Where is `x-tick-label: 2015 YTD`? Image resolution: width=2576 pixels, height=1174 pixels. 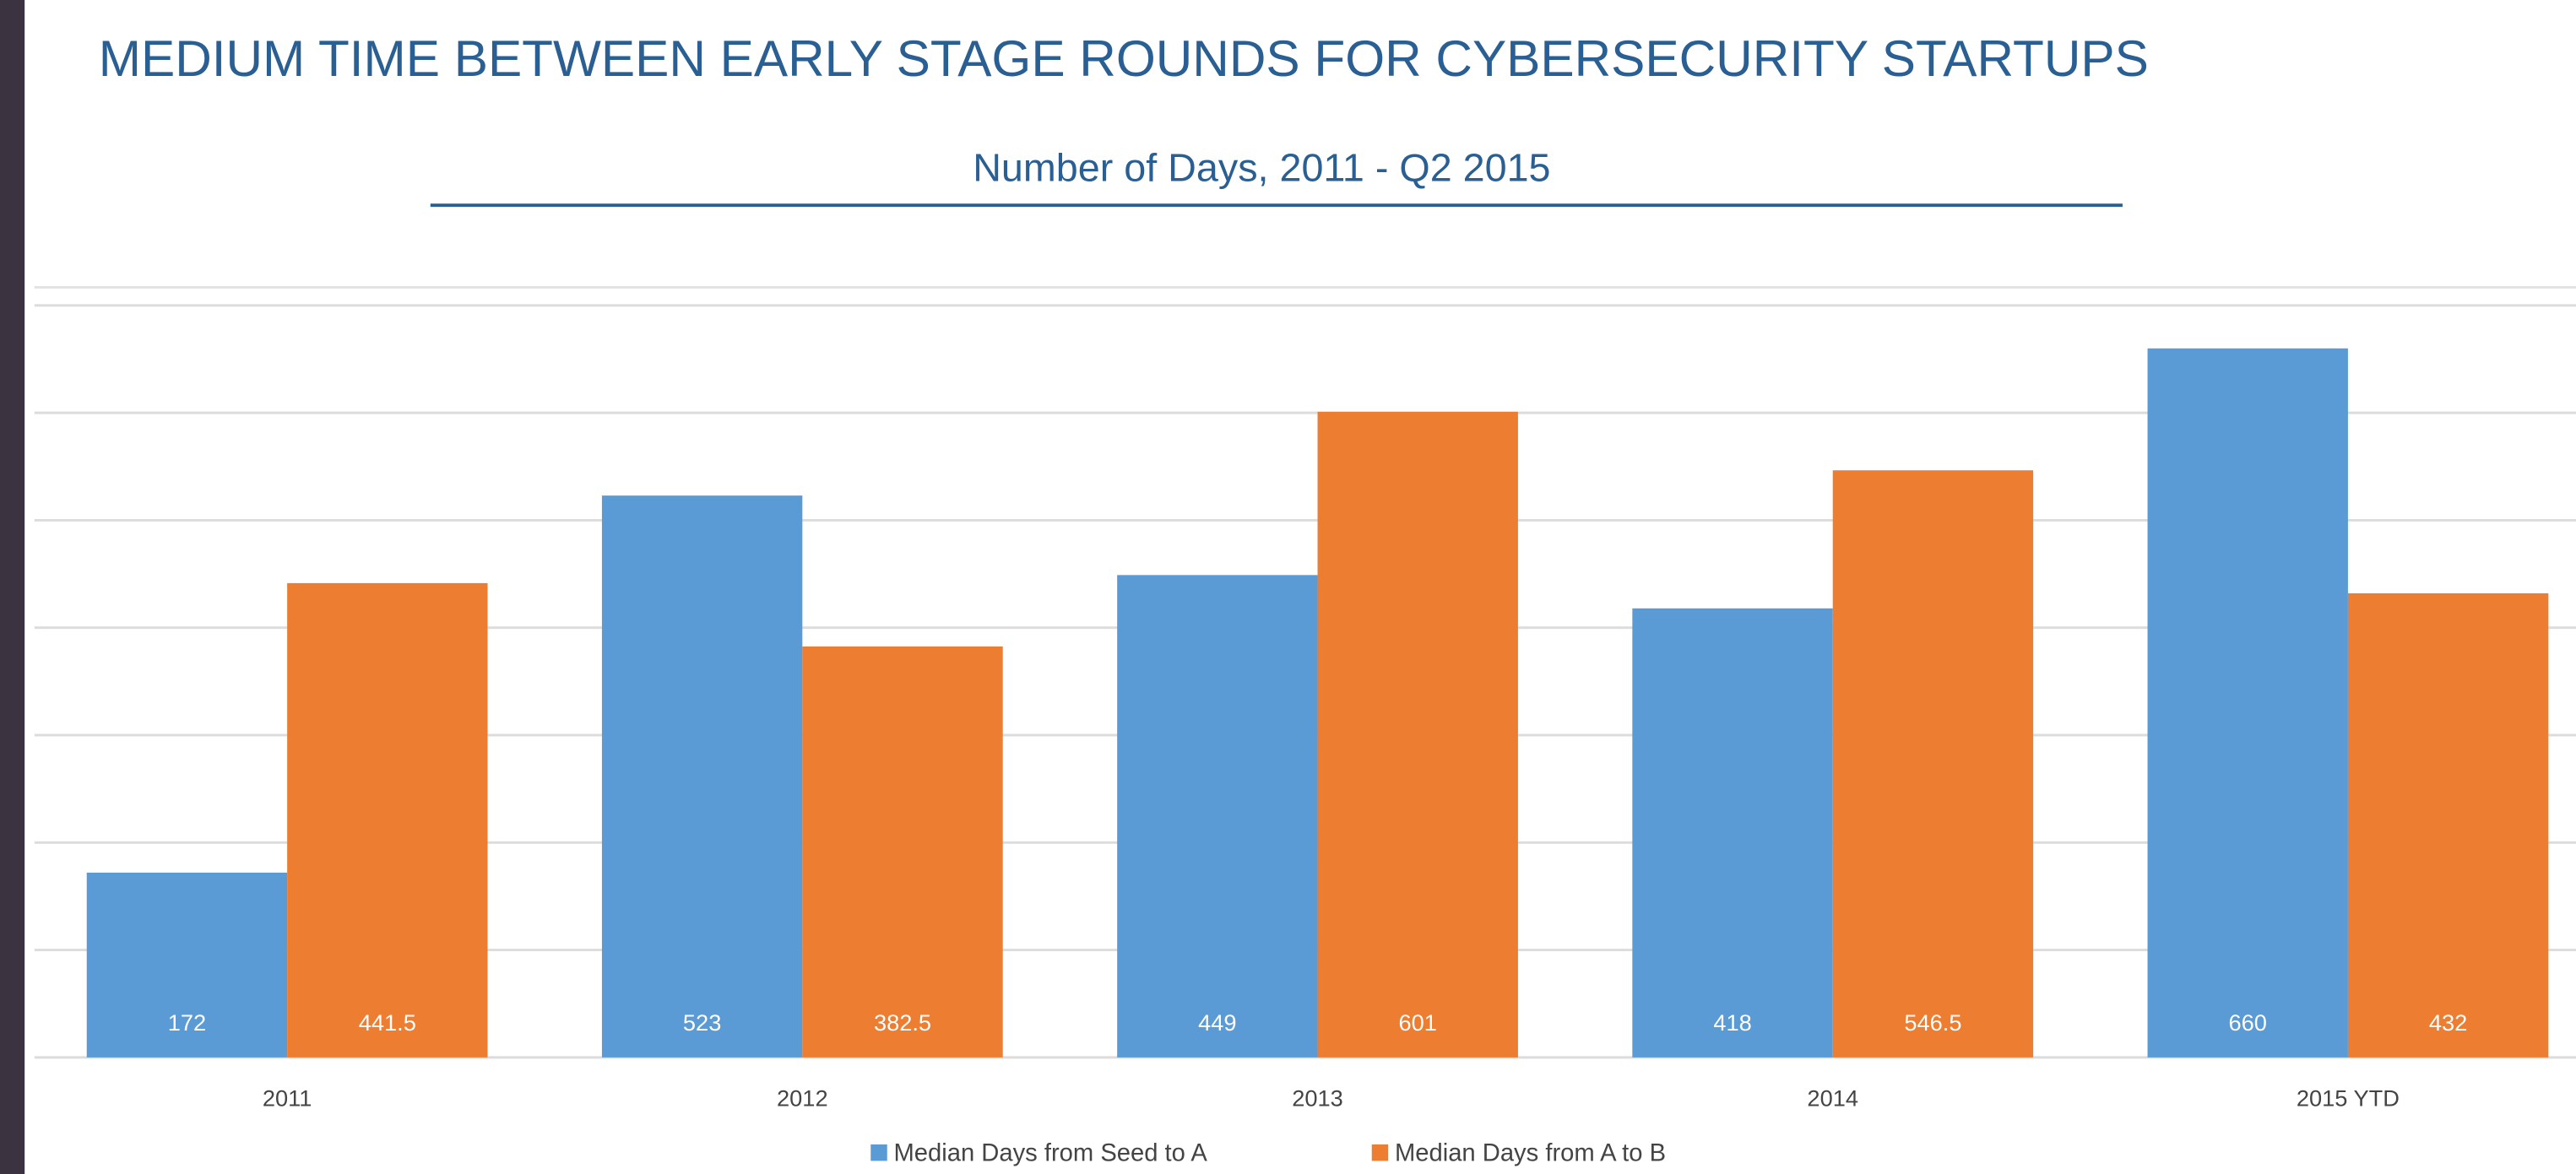
x-tick-label: 2015 YTD is located at coordinates (2348, 1099).